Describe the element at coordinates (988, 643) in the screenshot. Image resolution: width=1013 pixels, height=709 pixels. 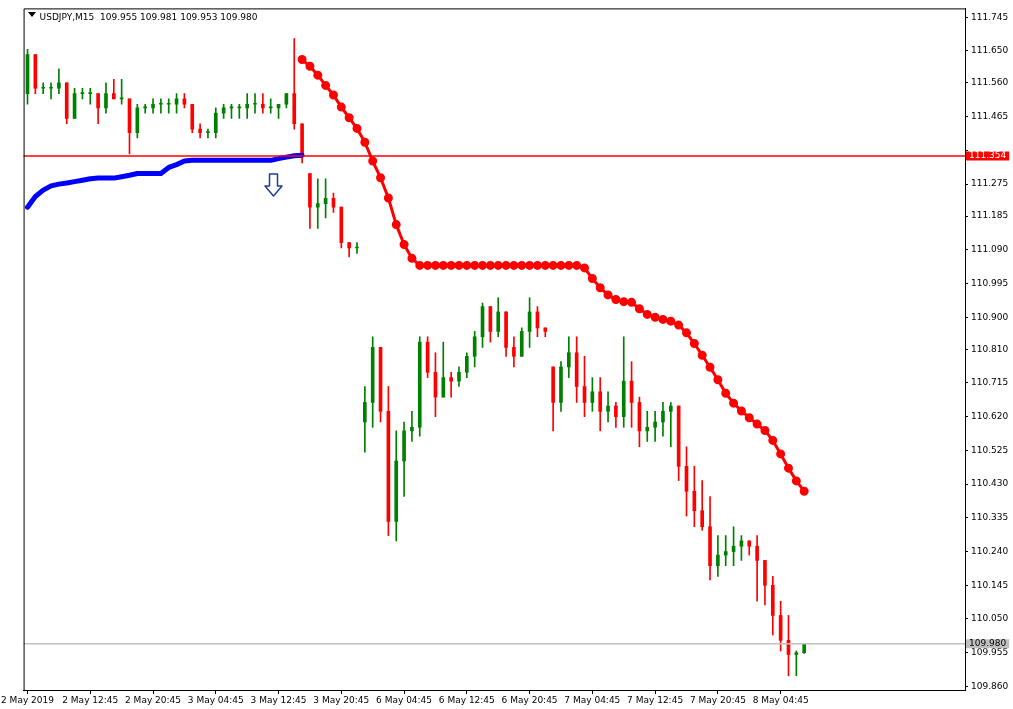
I see `ref-line-label: 109.980` at that location.